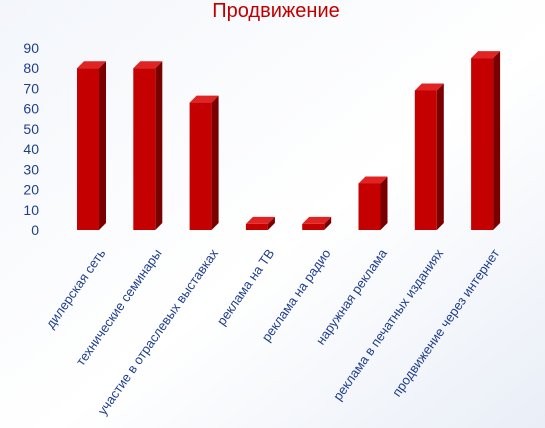 Image resolution: width=545 pixels, height=428 pixels. Describe the element at coordinates (31, 129) in the screenshot. I see `y-tick-label: 50` at that location.